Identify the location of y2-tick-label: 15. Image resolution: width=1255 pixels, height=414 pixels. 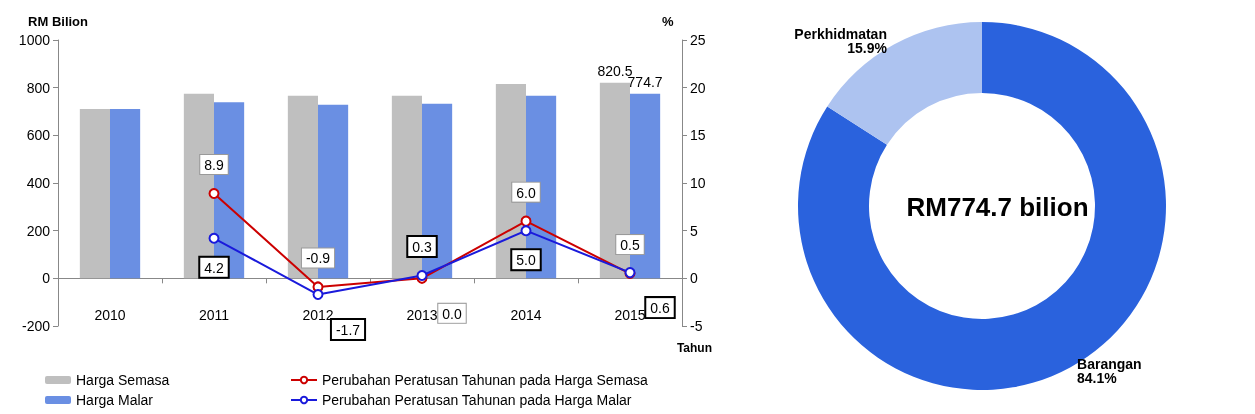
(698, 135).